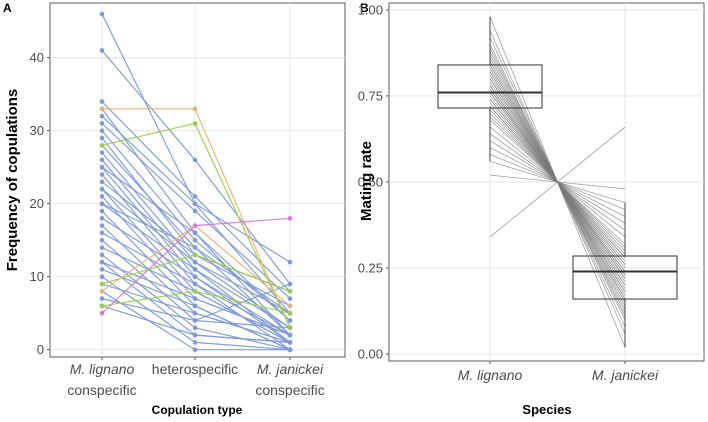 Image resolution: width=708 pixels, height=422 pixels. I want to click on panel-a-x-axis-title: Copulation type, so click(197, 410).